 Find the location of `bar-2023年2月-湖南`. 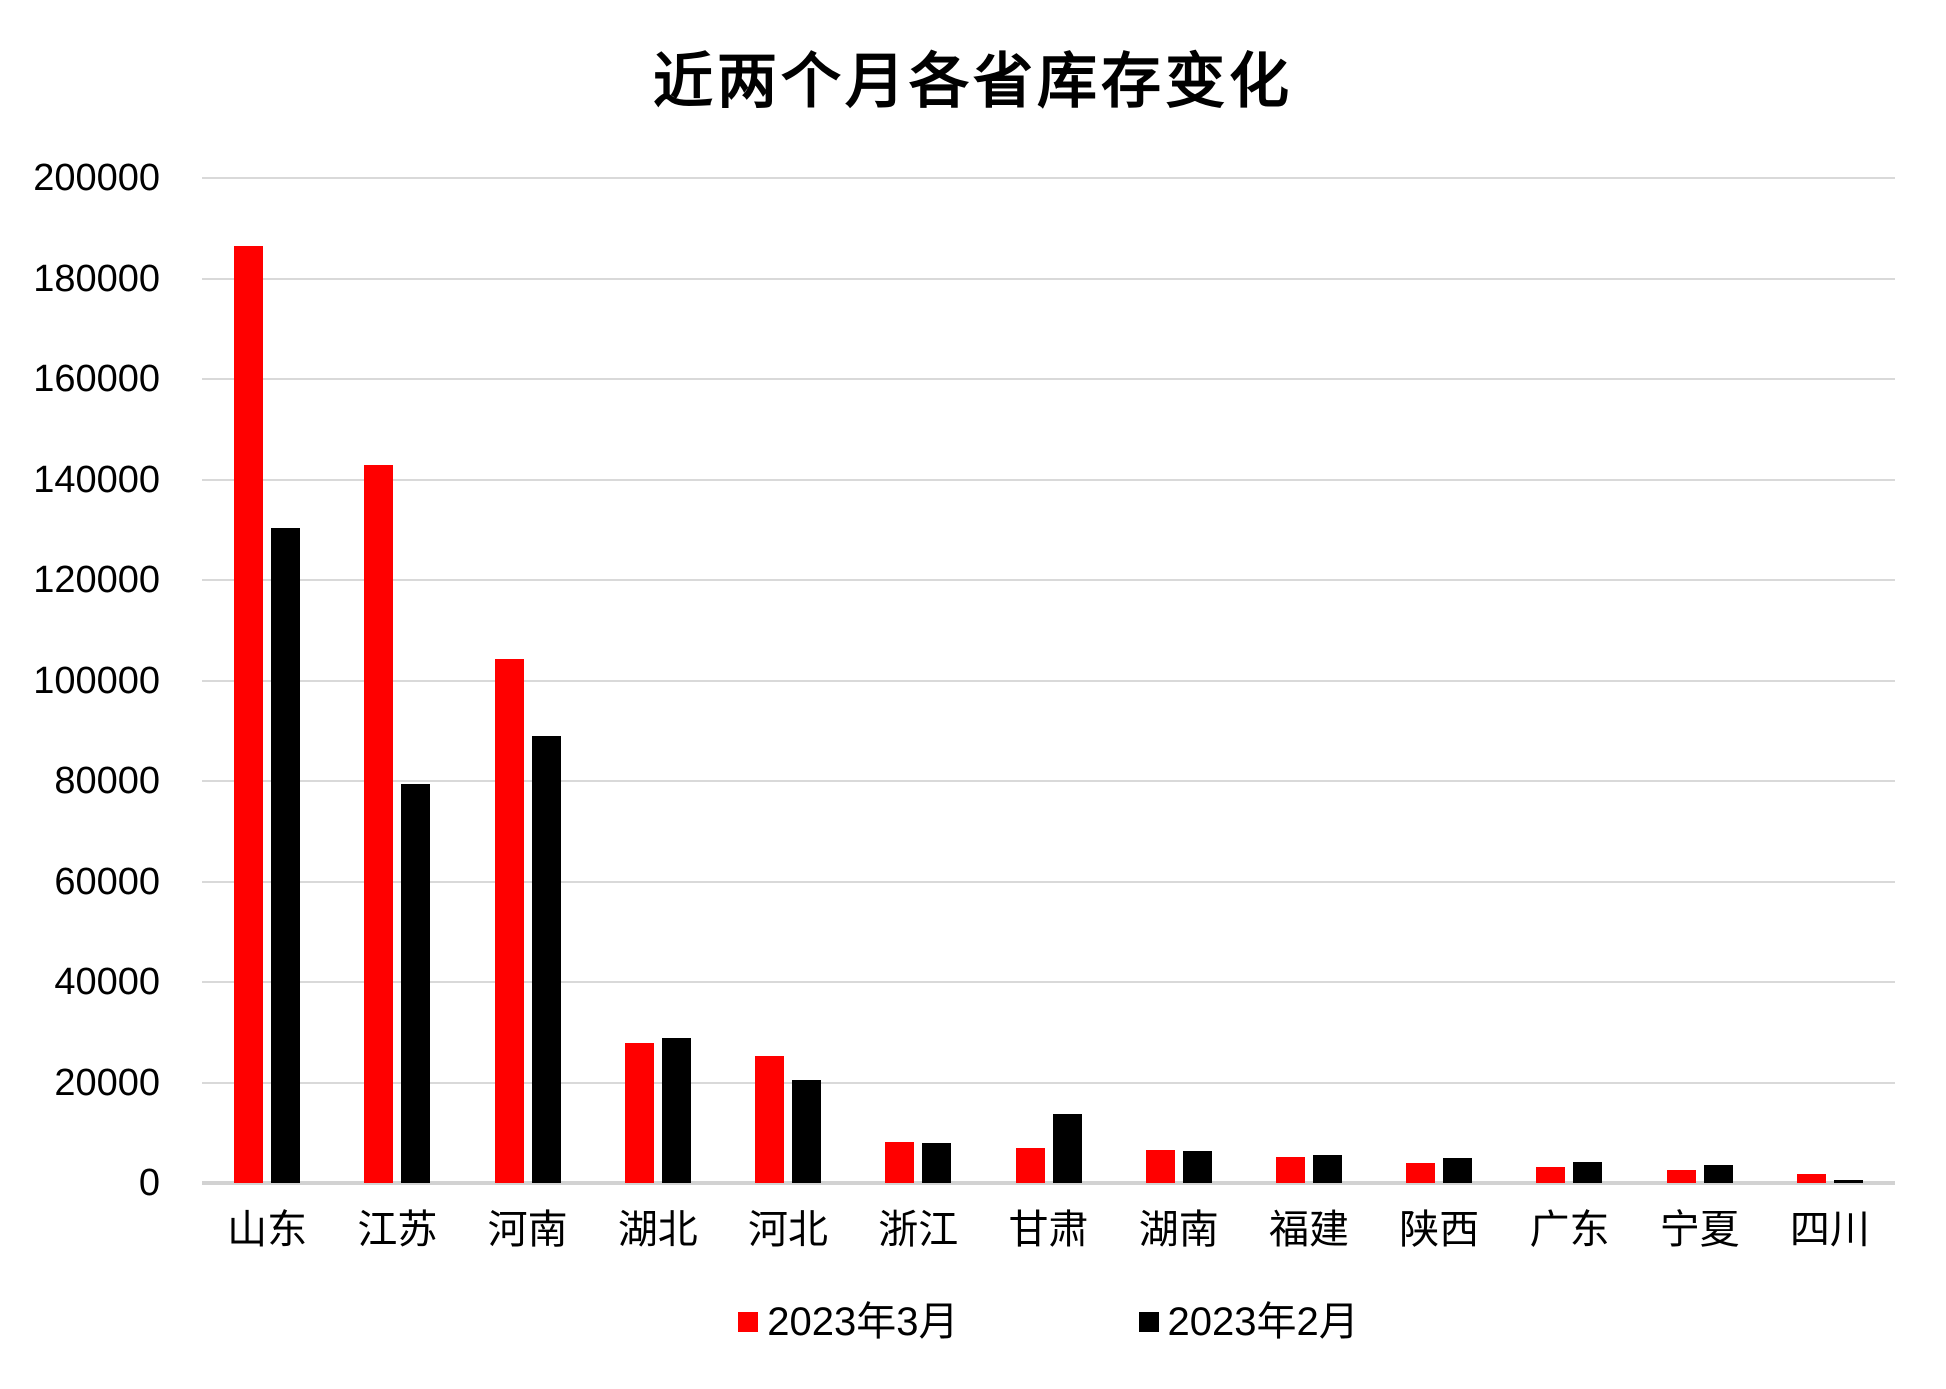

bar-2023年2月-湖南 is located at coordinates (1197, 1167).